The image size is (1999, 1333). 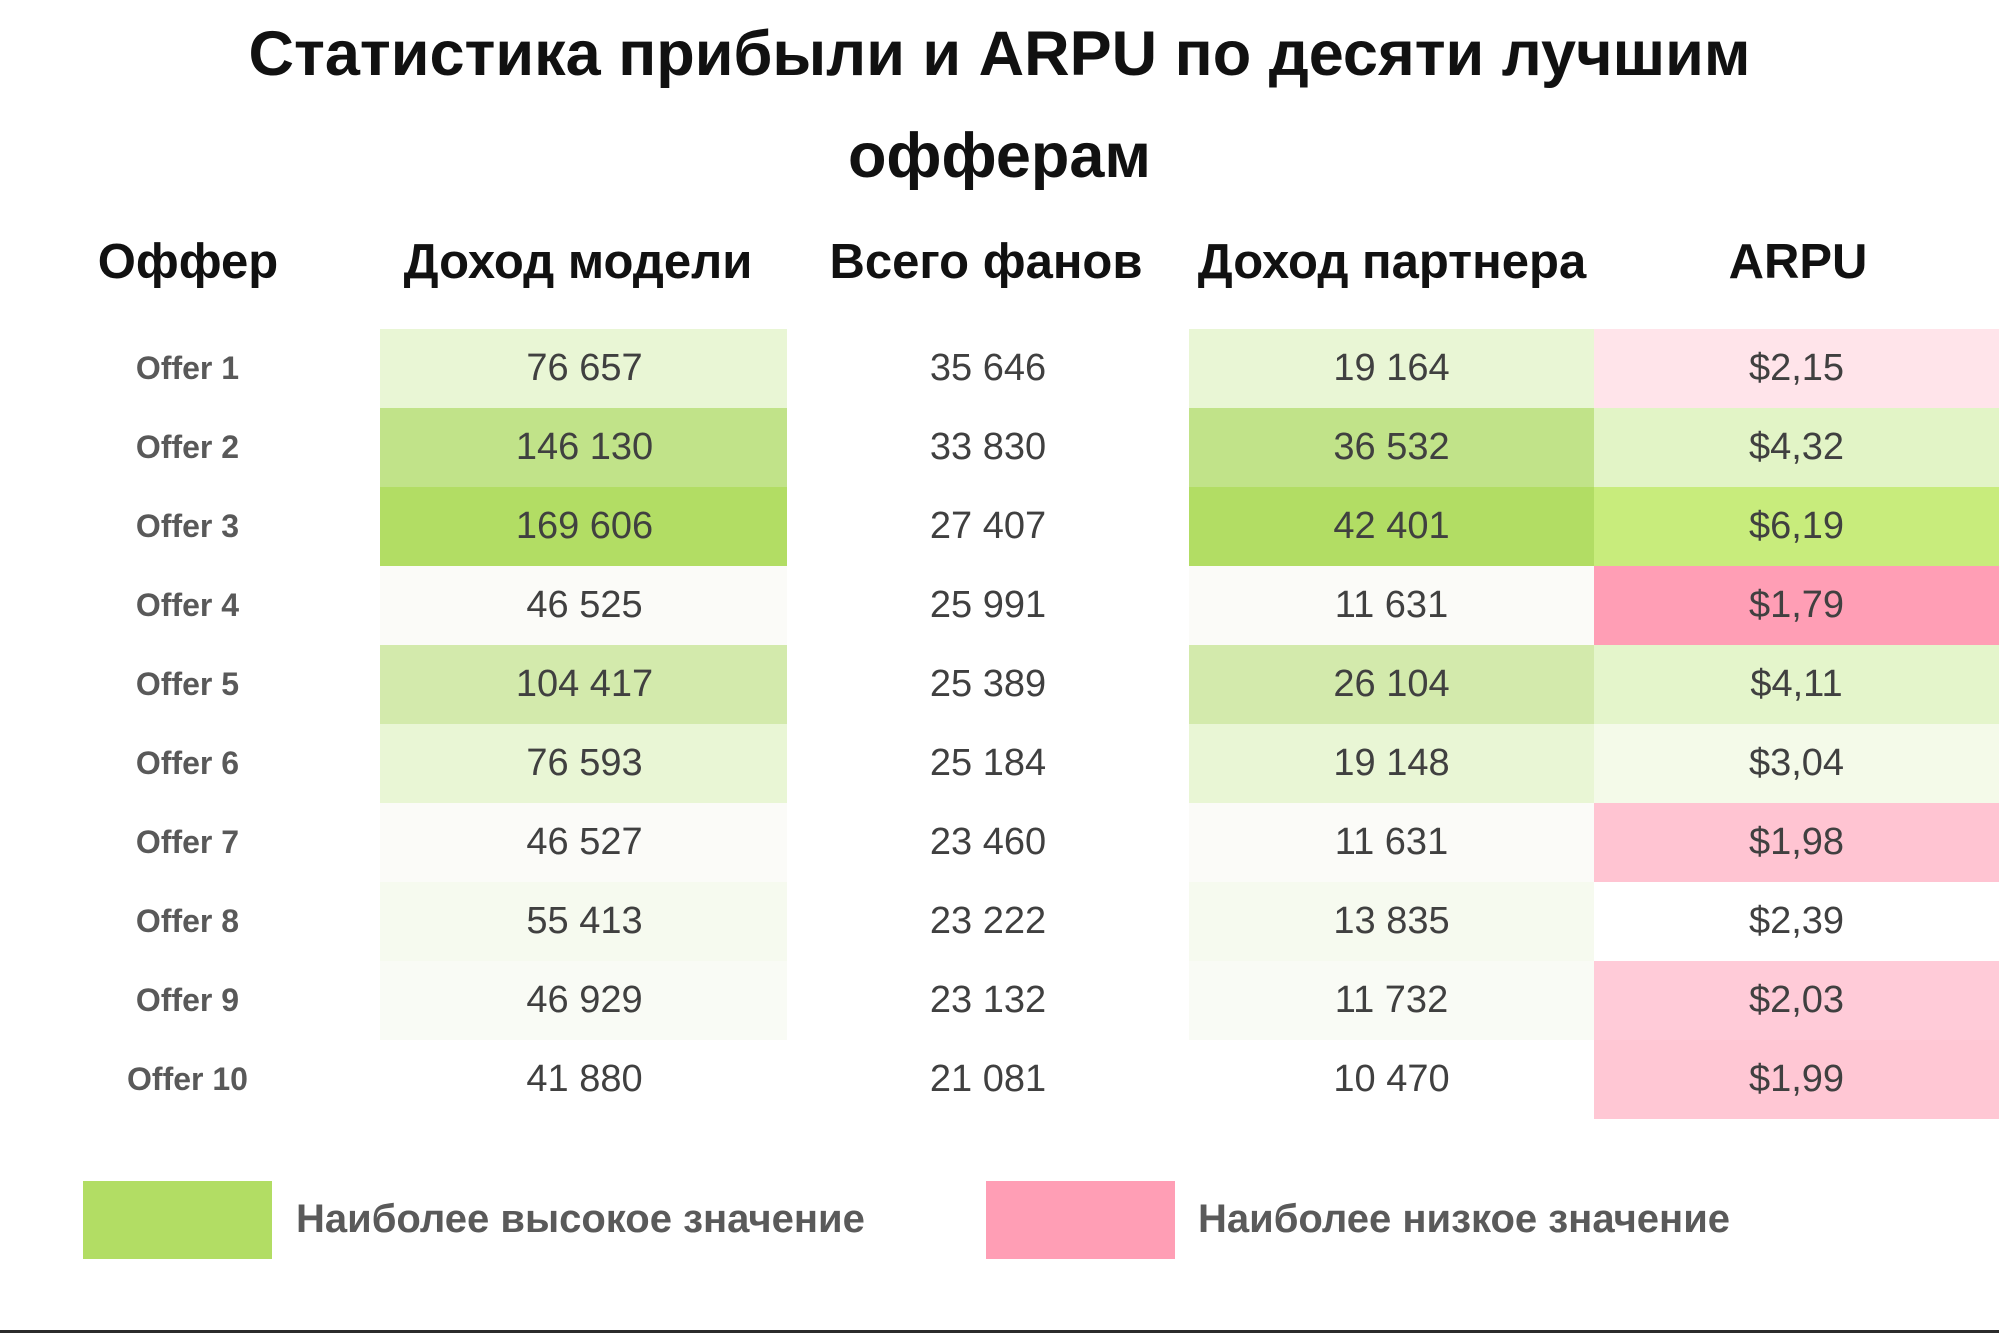 What do you see at coordinates (988, 921) in the screenshot?
I see `cell-total-fans: 23 222` at bounding box center [988, 921].